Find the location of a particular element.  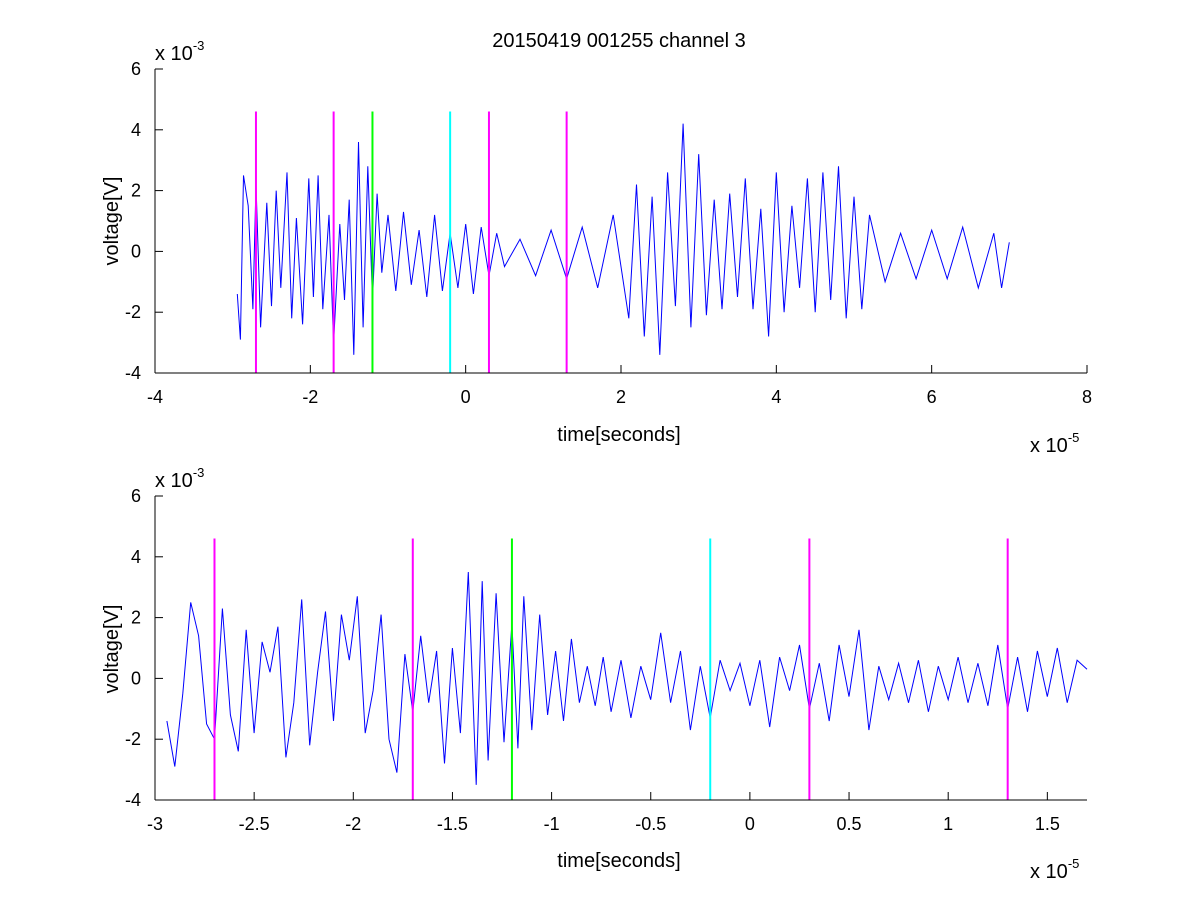

bottom-x-exponent: x 10-5 is located at coordinates (1054, 869).